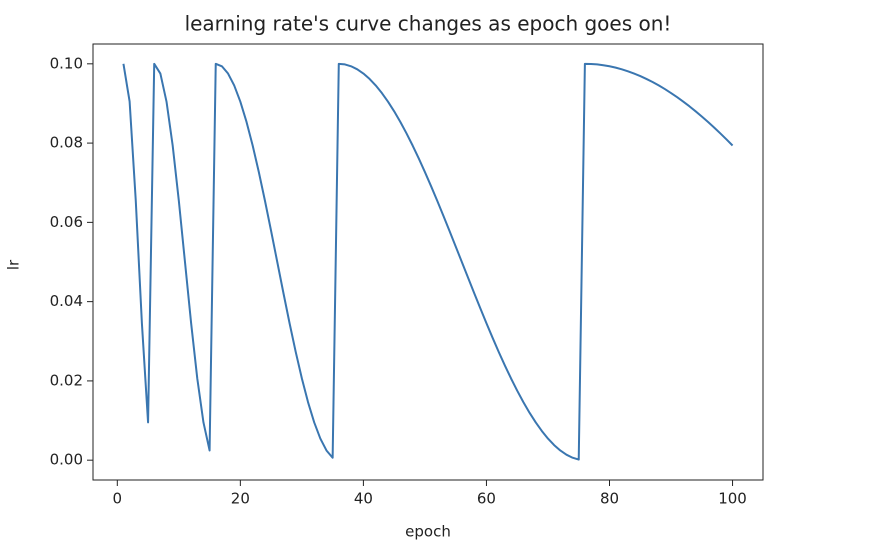  Describe the element at coordinates (732, 499) in the screenshot. I see `x-tick-label: 100` at that location.